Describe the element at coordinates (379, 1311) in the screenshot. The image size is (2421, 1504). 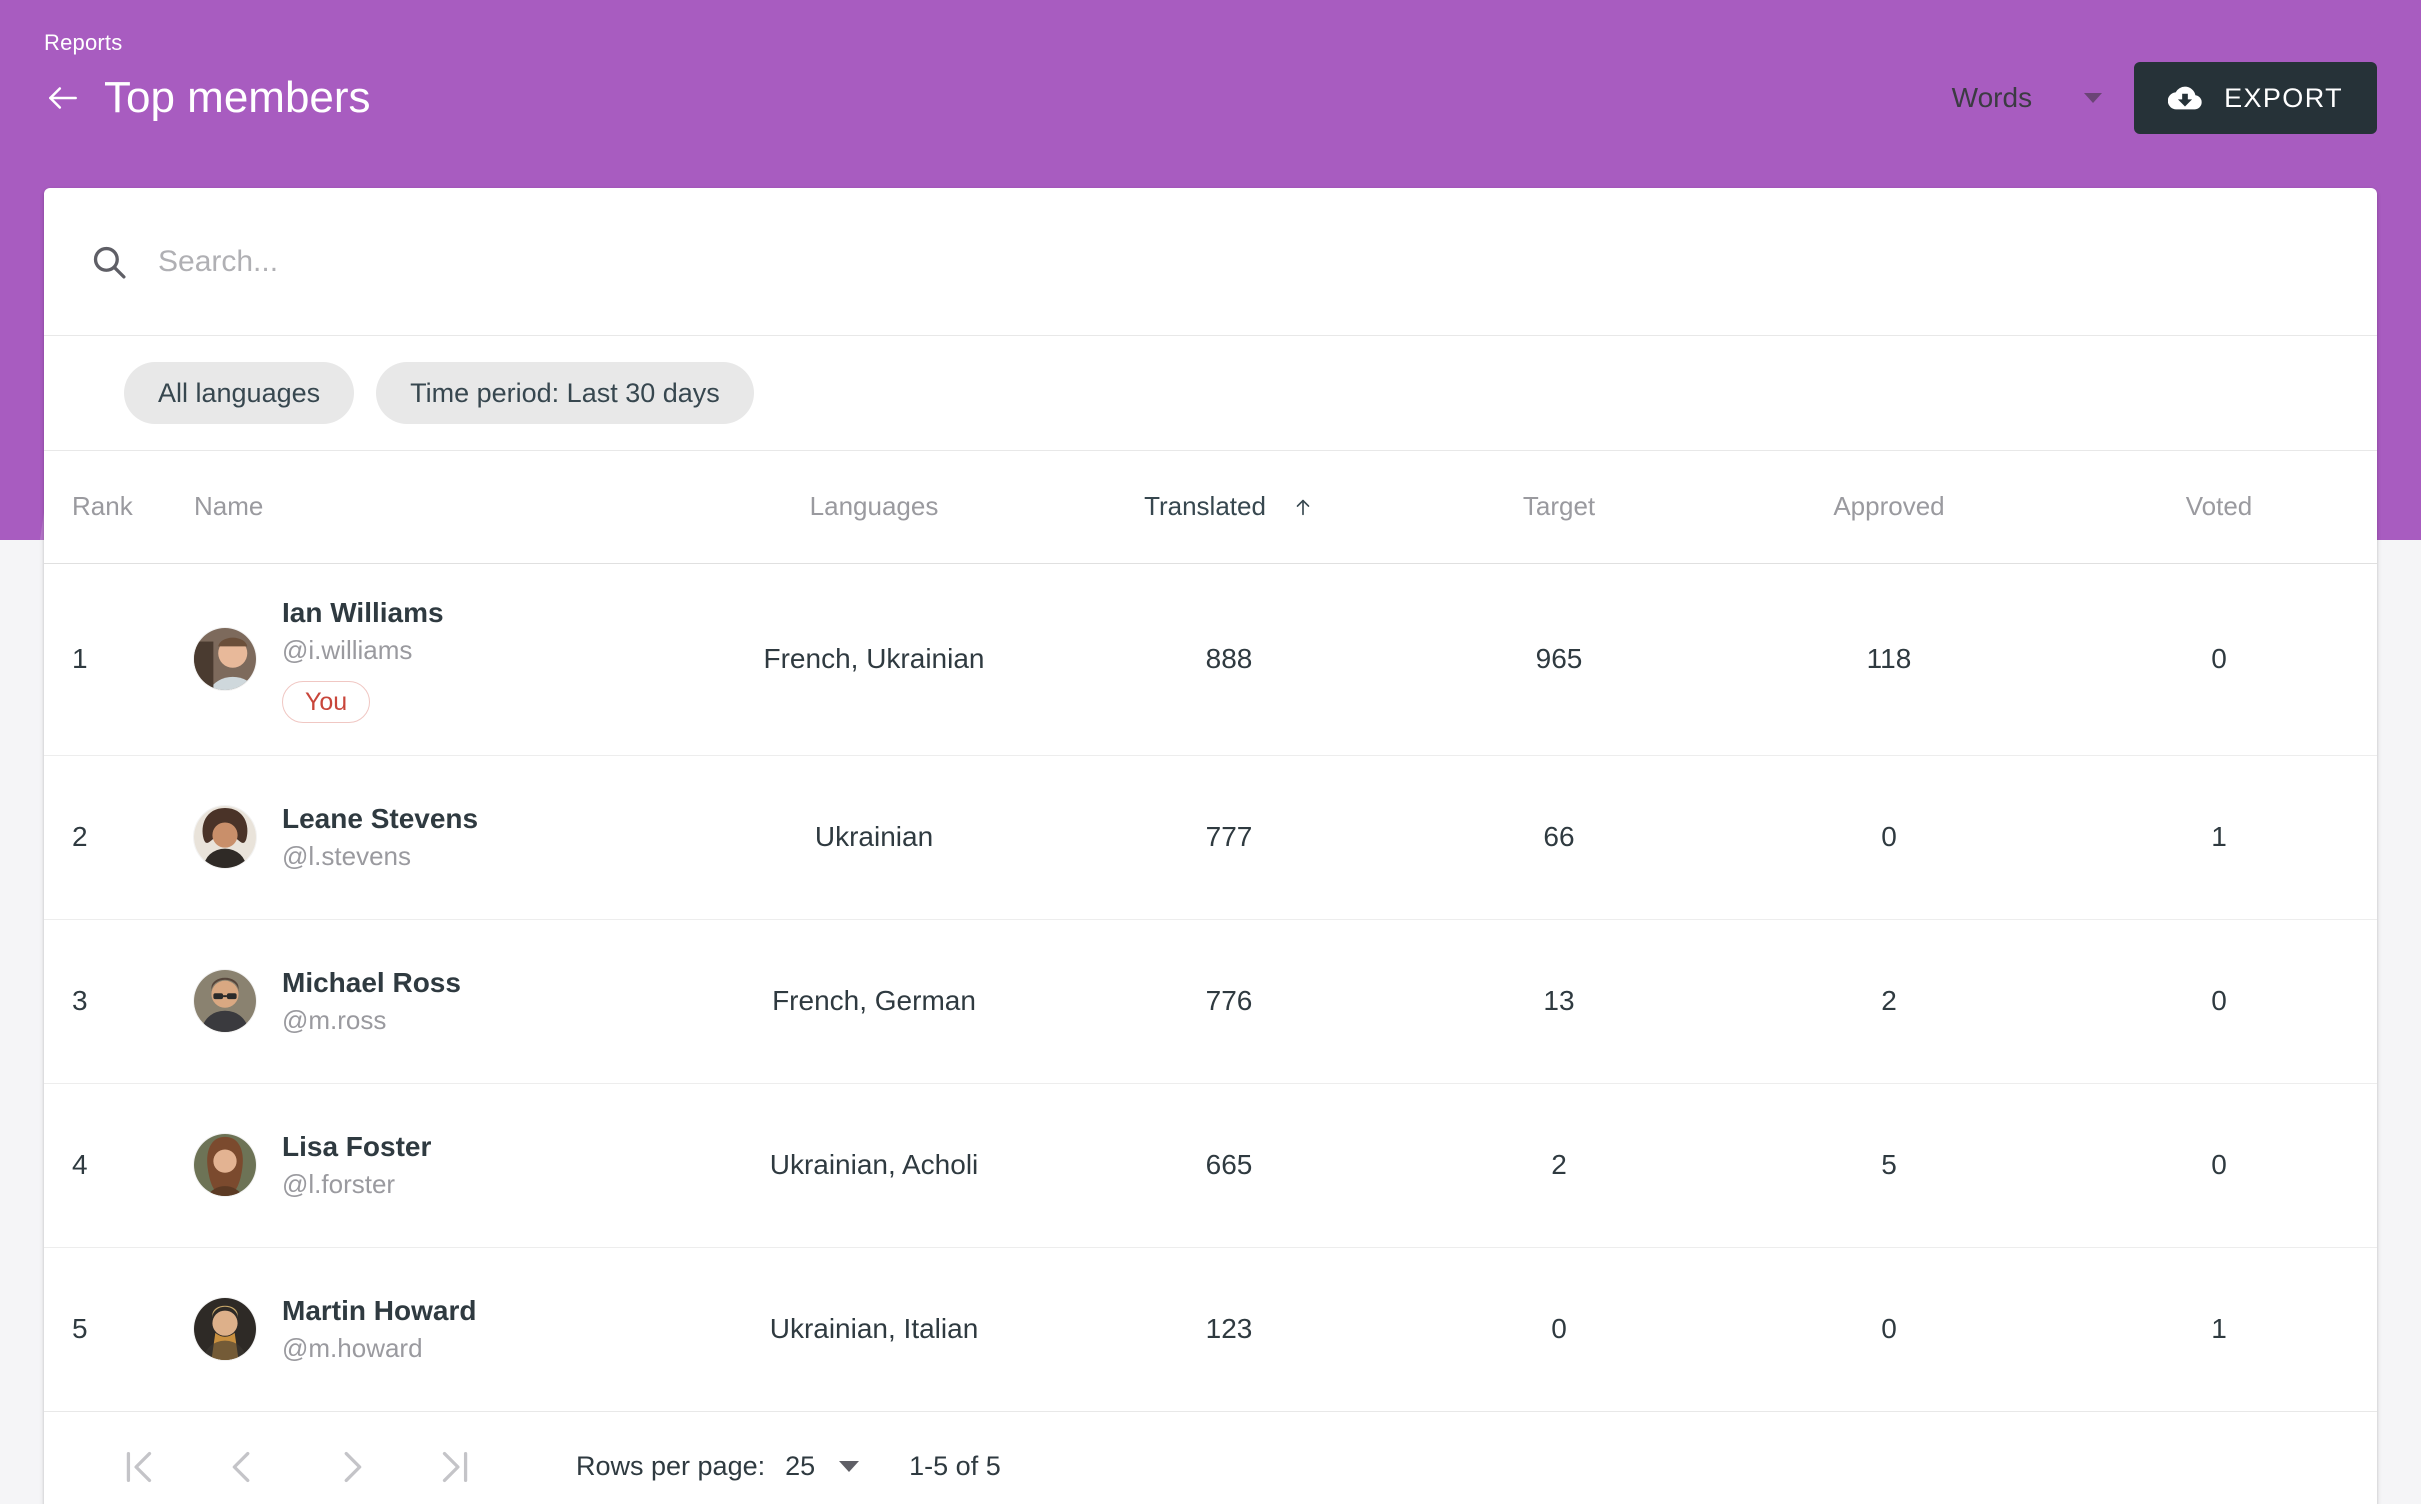
I see `person-name: Martin Howard` at that location.